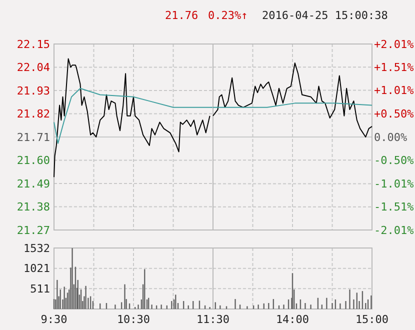  Describe the element at coordinates (394, 114) in the screenshot. I see `y2-tick-label: +0.50%` at that location.